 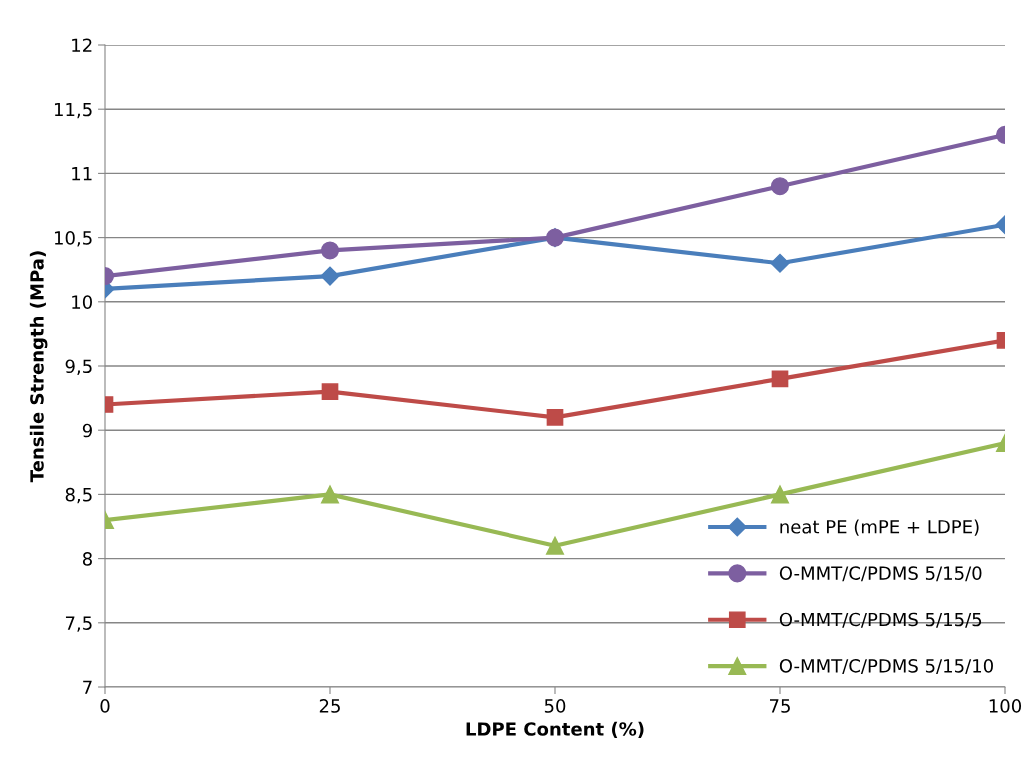 What do you see at coordinates (779, 706) in the screenshot?
I see `x-tick-label: 75` at bounding box center [779, 706].